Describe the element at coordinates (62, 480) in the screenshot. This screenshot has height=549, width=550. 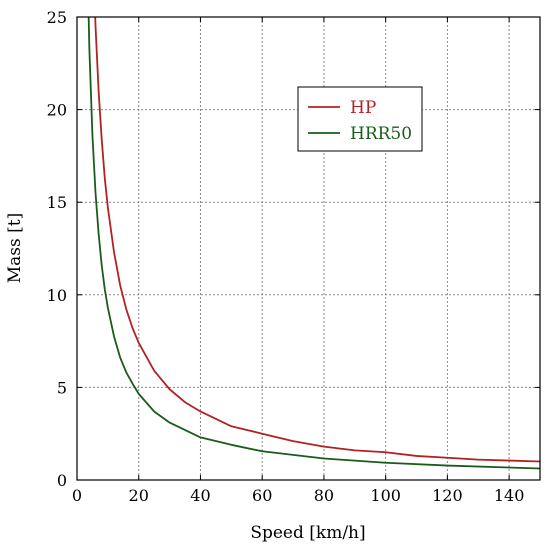
I see `y-tick-label: 0` at that location.